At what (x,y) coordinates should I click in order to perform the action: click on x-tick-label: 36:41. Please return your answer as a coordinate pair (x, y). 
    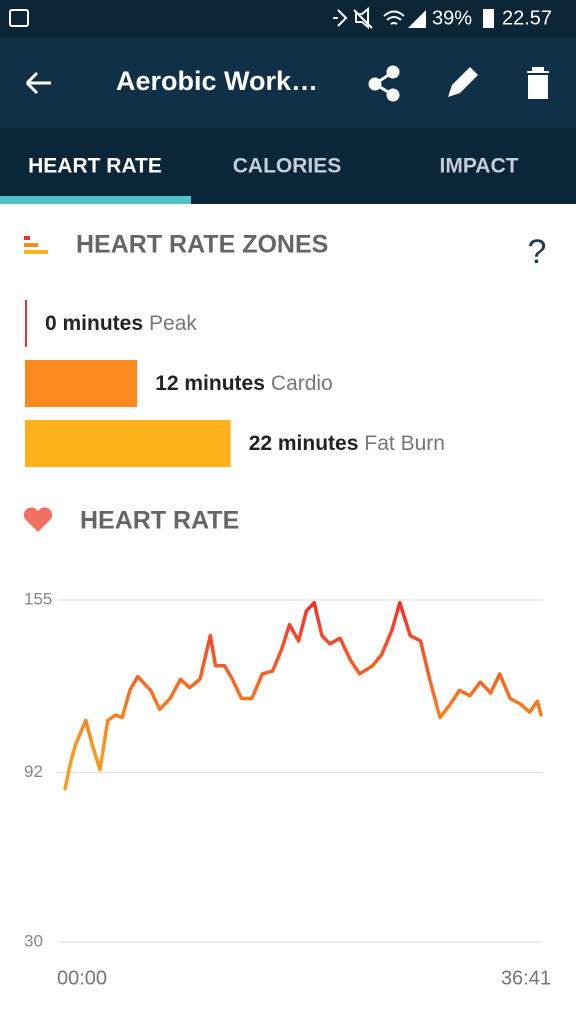
    Looking at the image, I should click on (526, 978).